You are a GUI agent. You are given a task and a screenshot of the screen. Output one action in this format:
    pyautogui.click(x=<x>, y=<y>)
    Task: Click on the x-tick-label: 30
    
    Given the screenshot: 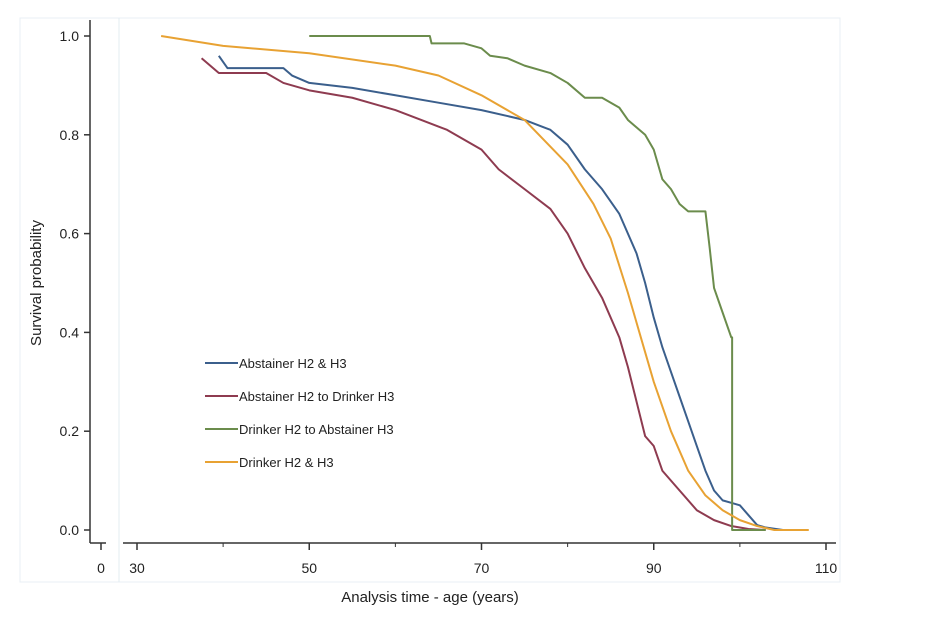 What is the action you would take?
    pyautogui.click(x=137, y=568)
    